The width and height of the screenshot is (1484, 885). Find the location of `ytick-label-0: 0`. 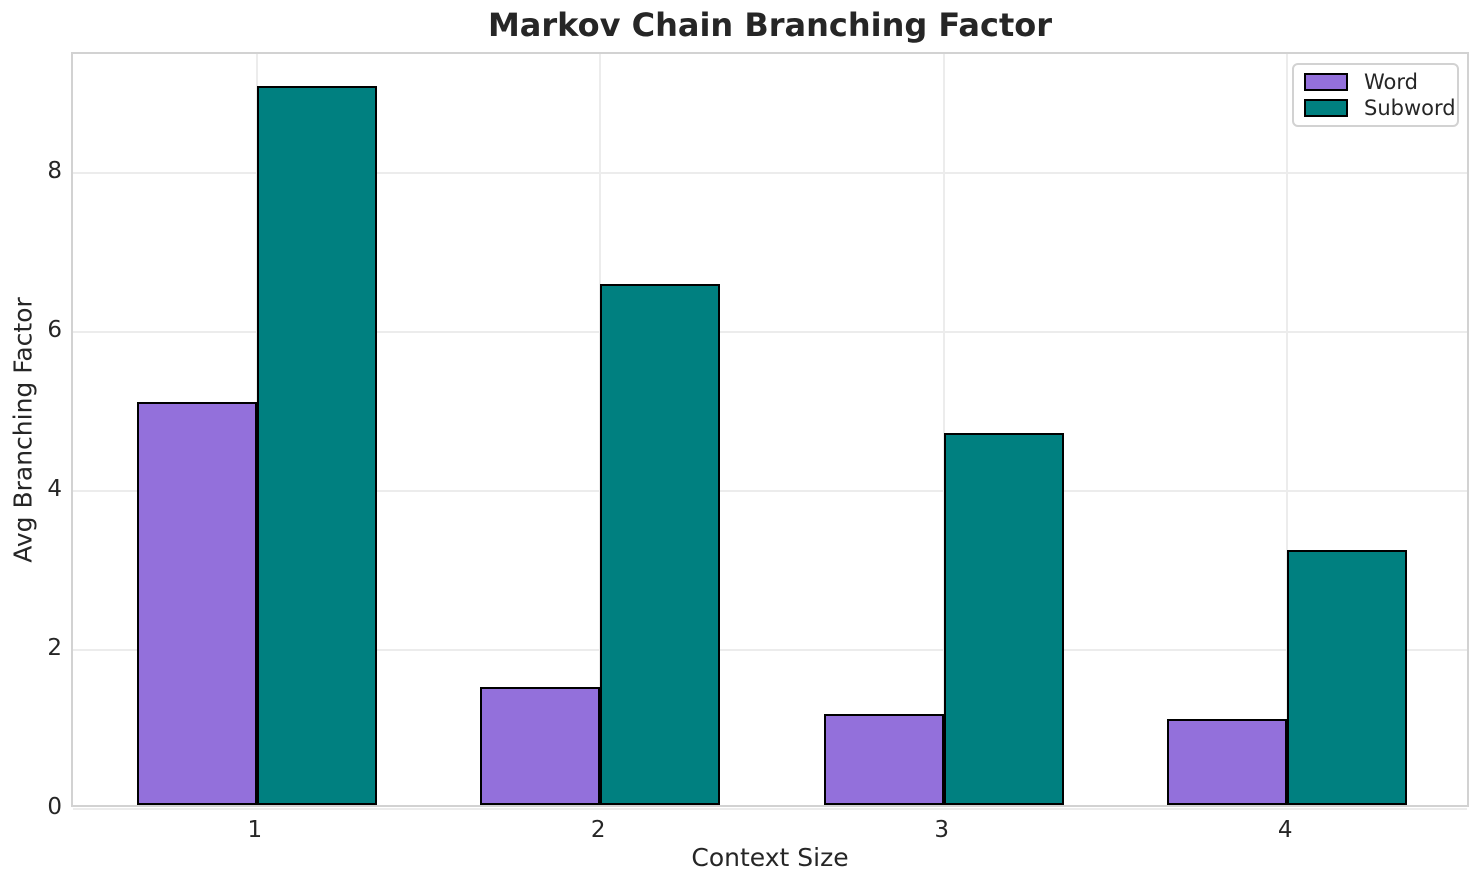

ytick-label-0: 0 is located at coordinates (54, 807).